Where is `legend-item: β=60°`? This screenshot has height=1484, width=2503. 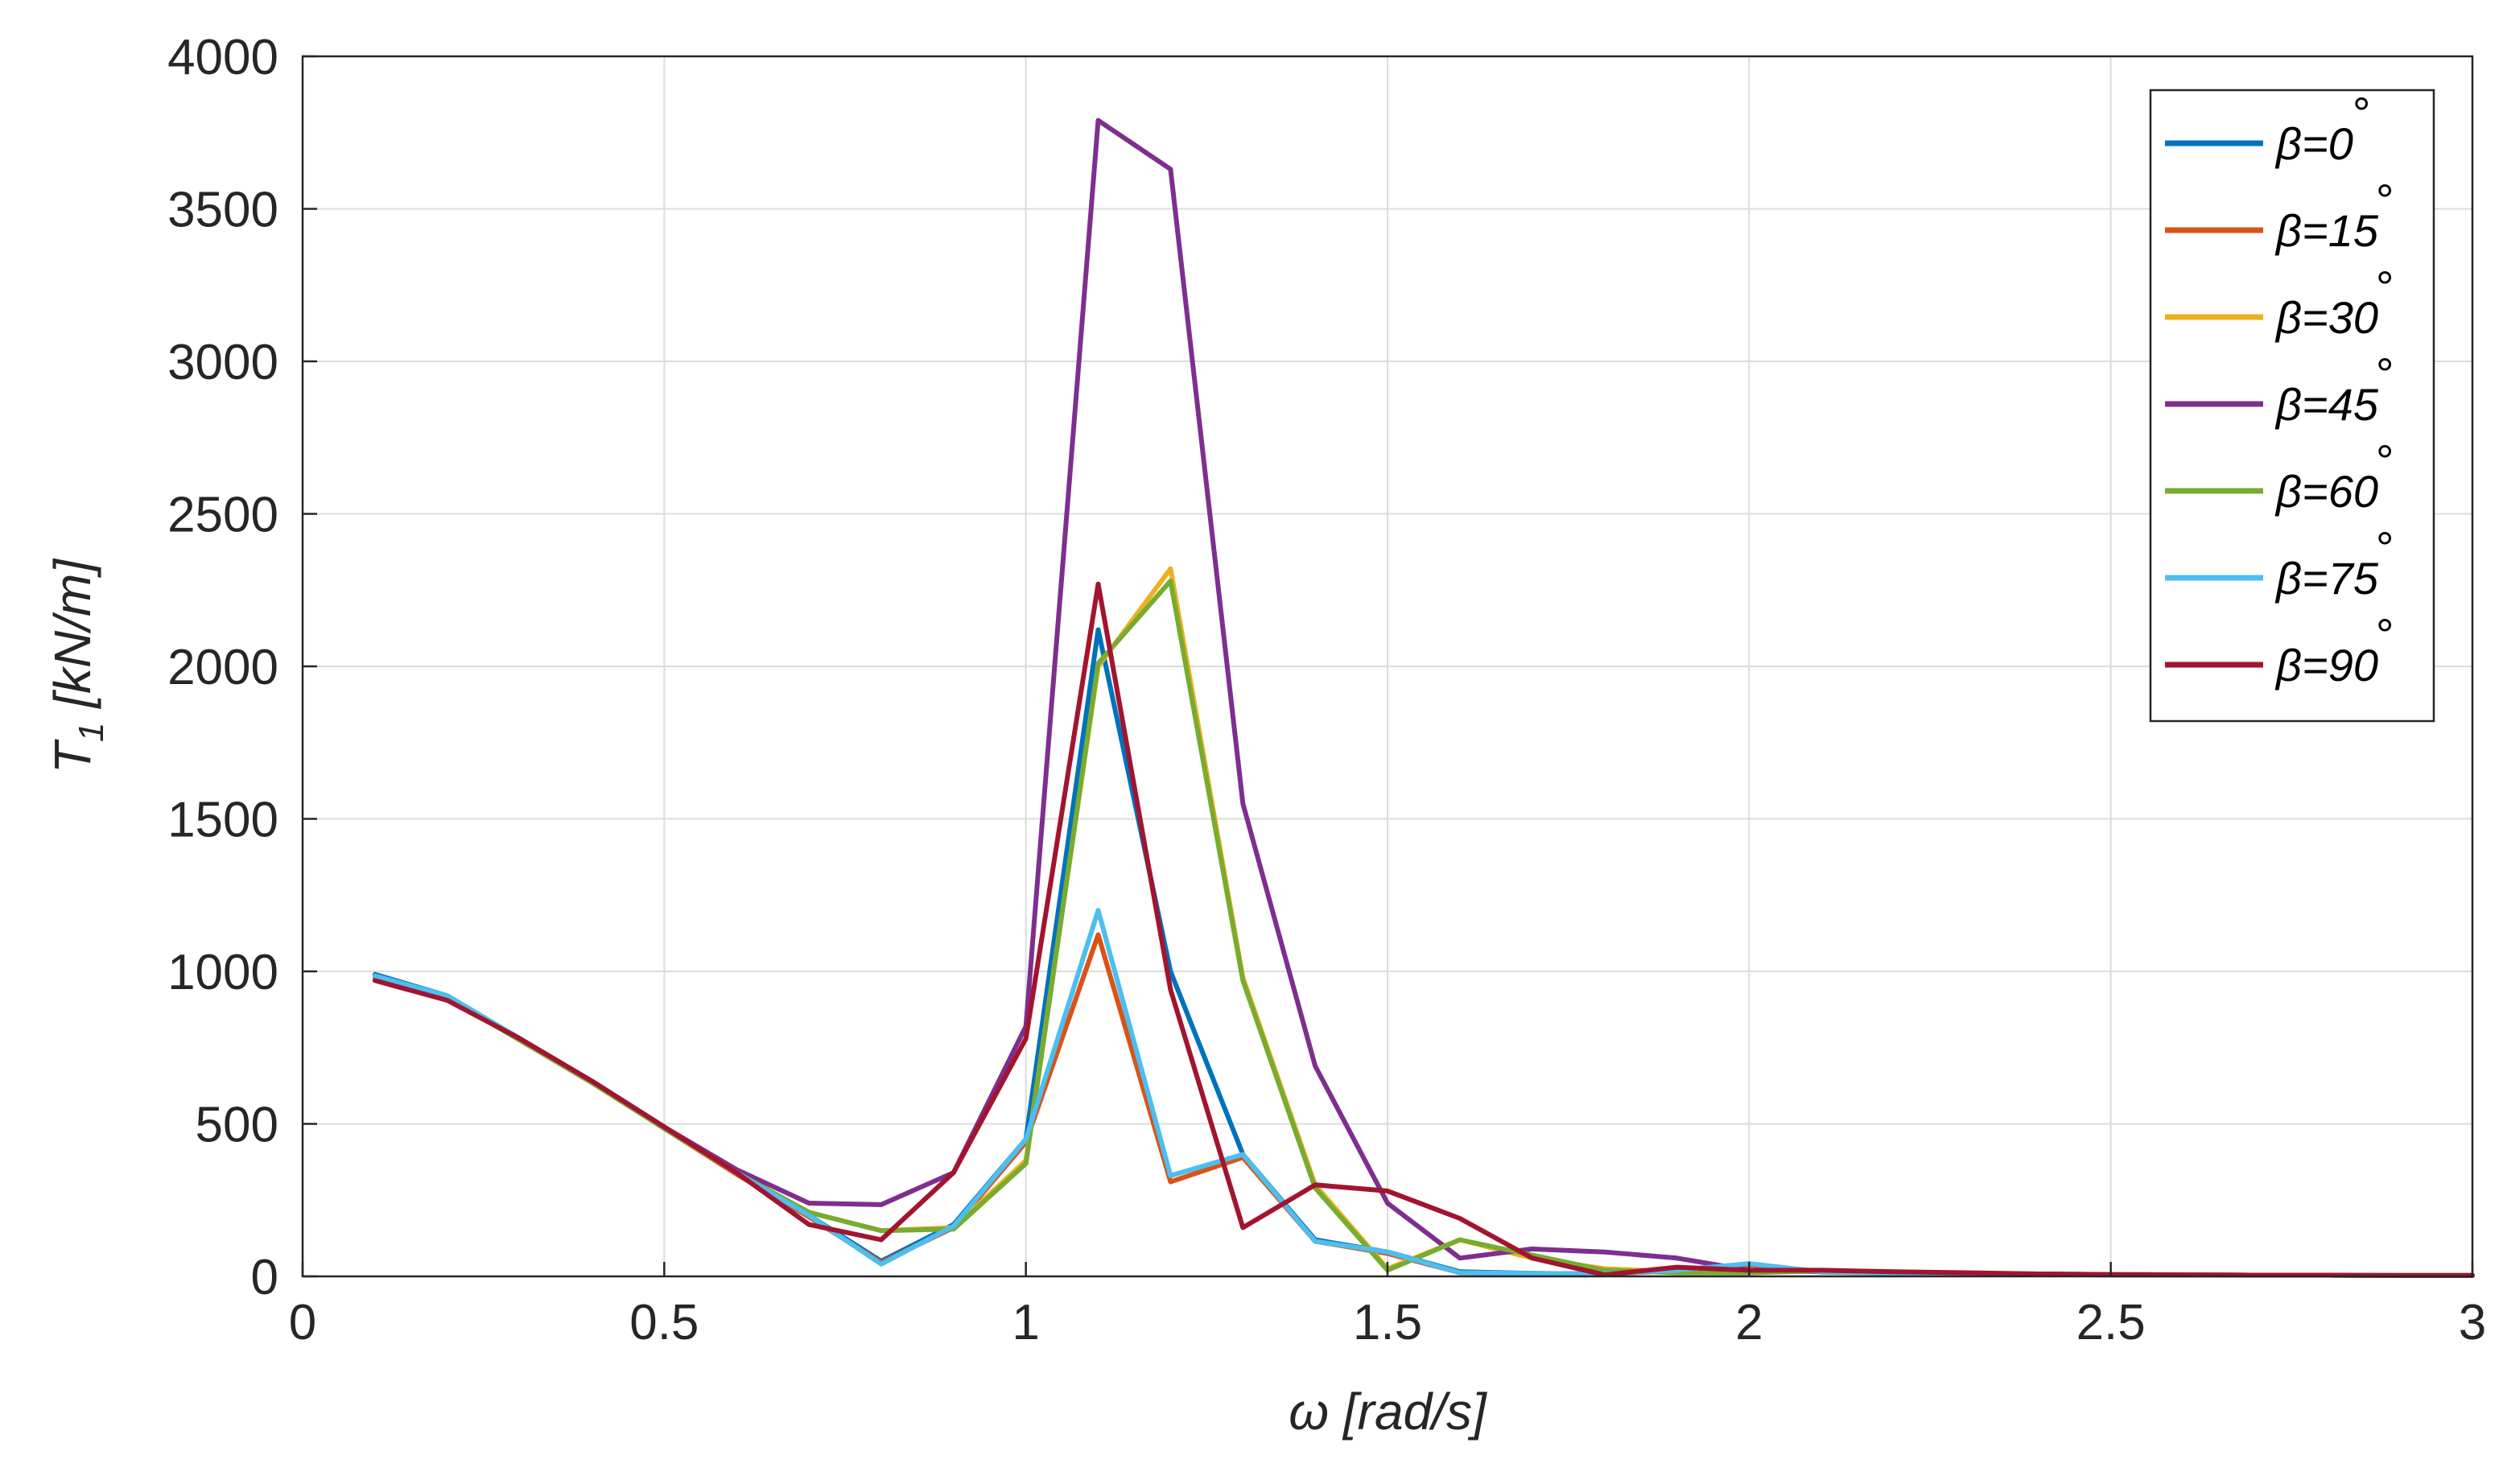
legend-item: β=60° is located at coordinates (2278, 476).